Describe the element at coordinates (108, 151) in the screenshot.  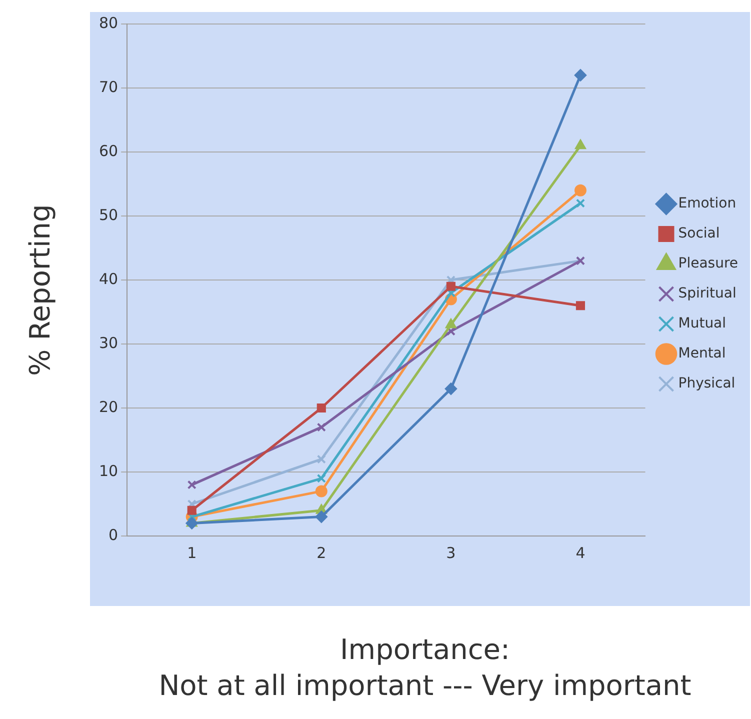
I see `y-tick-label: 60` at that location.